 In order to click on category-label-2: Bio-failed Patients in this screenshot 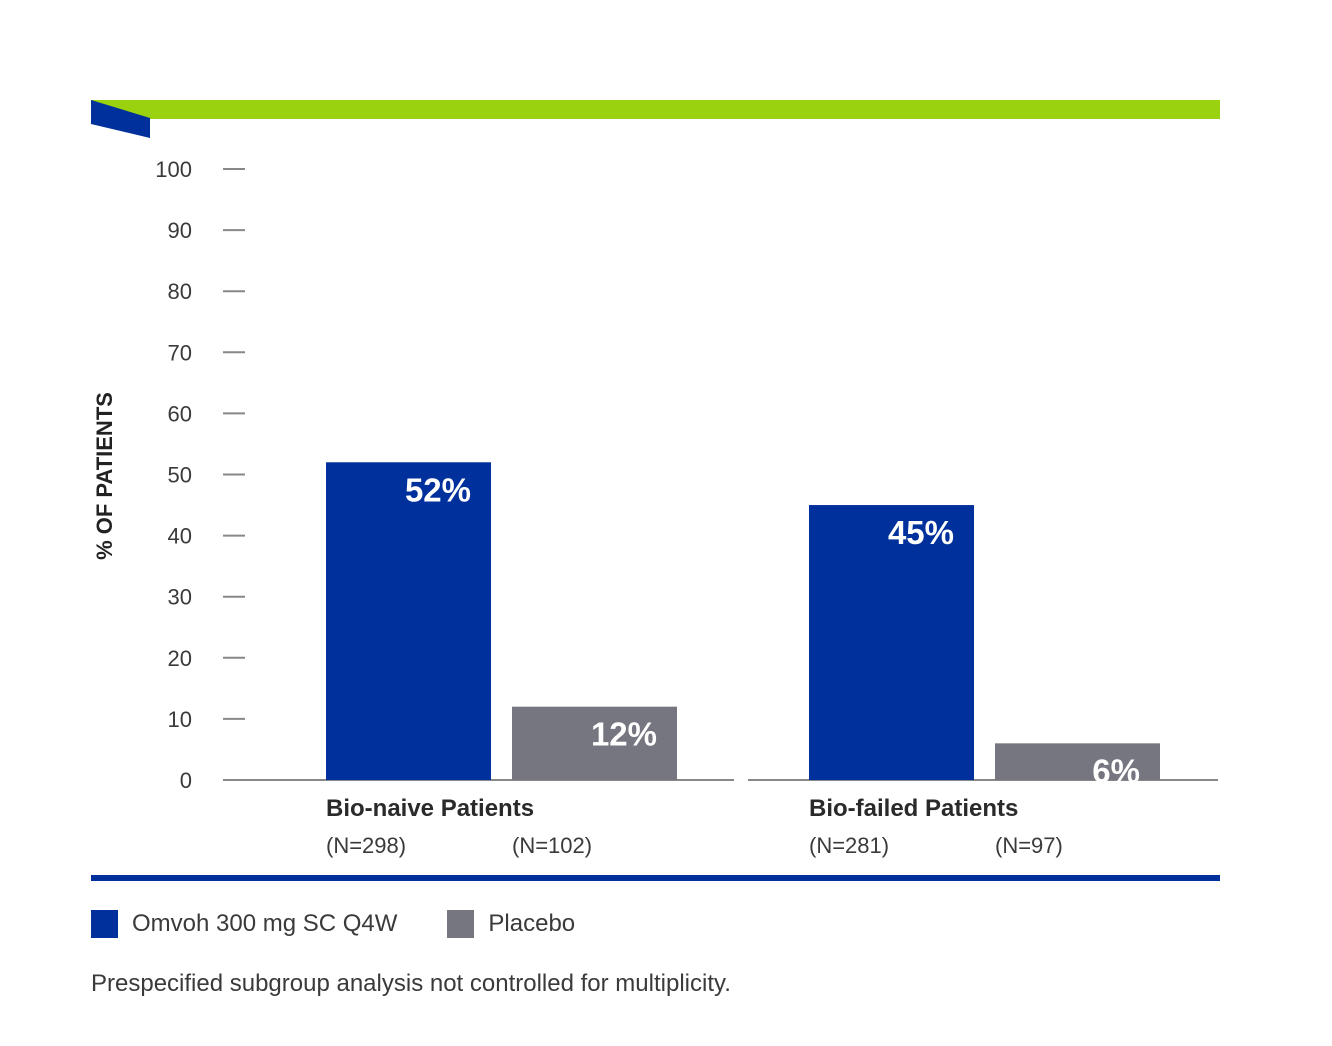, I will do `click(913, 808)`.